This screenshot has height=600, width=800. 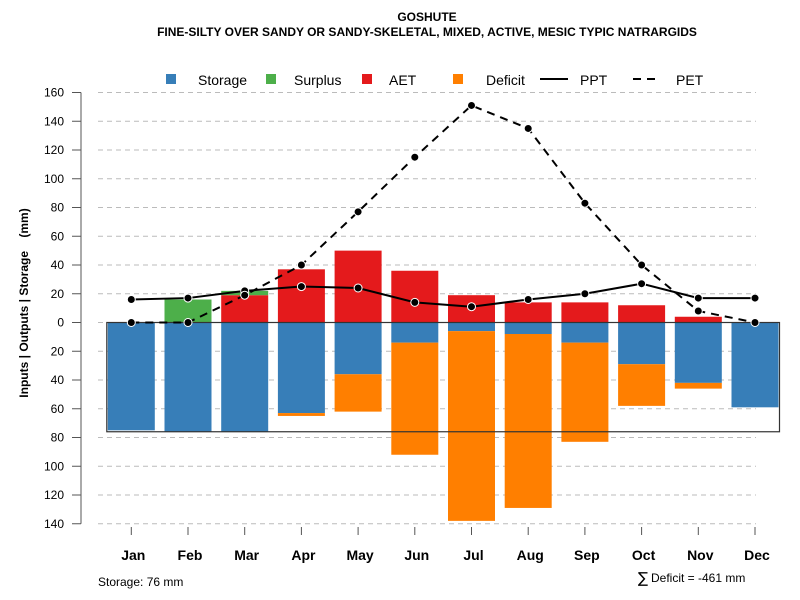 I want to click on bar-aet-sep, so click(x=585, y=312).